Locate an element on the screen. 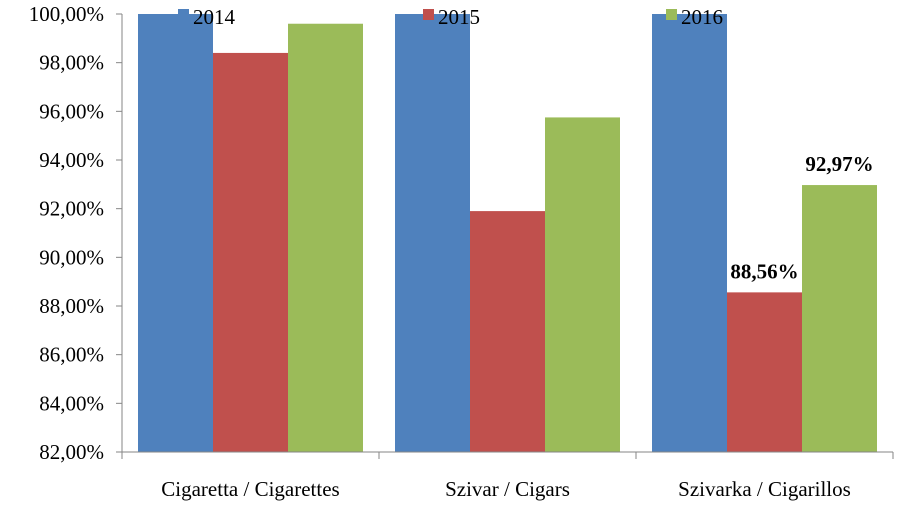 This screenshot has width=904, height=515. legend-label-2015: 2015 is located at coordinates (459, 17).